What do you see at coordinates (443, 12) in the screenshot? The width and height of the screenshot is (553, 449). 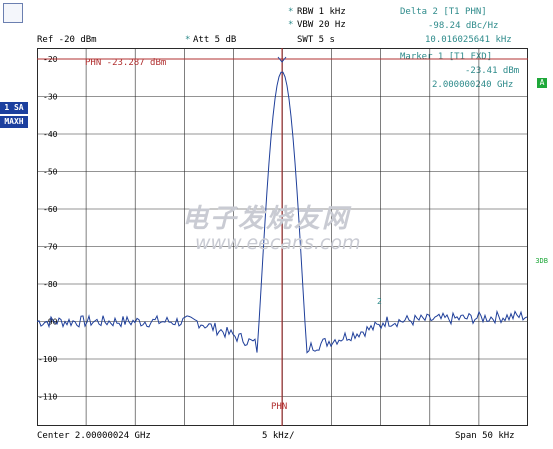 I see `delta-title: Delta 2 [T1 PHN]` at bounding box center [443, 12].